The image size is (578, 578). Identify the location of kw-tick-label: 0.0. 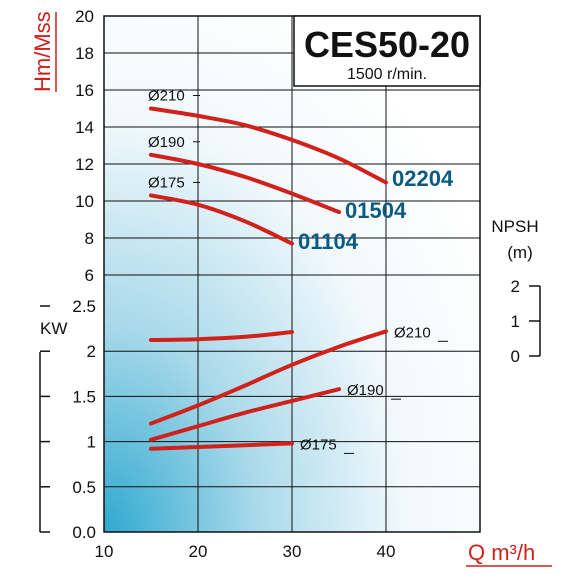
(84, 532).